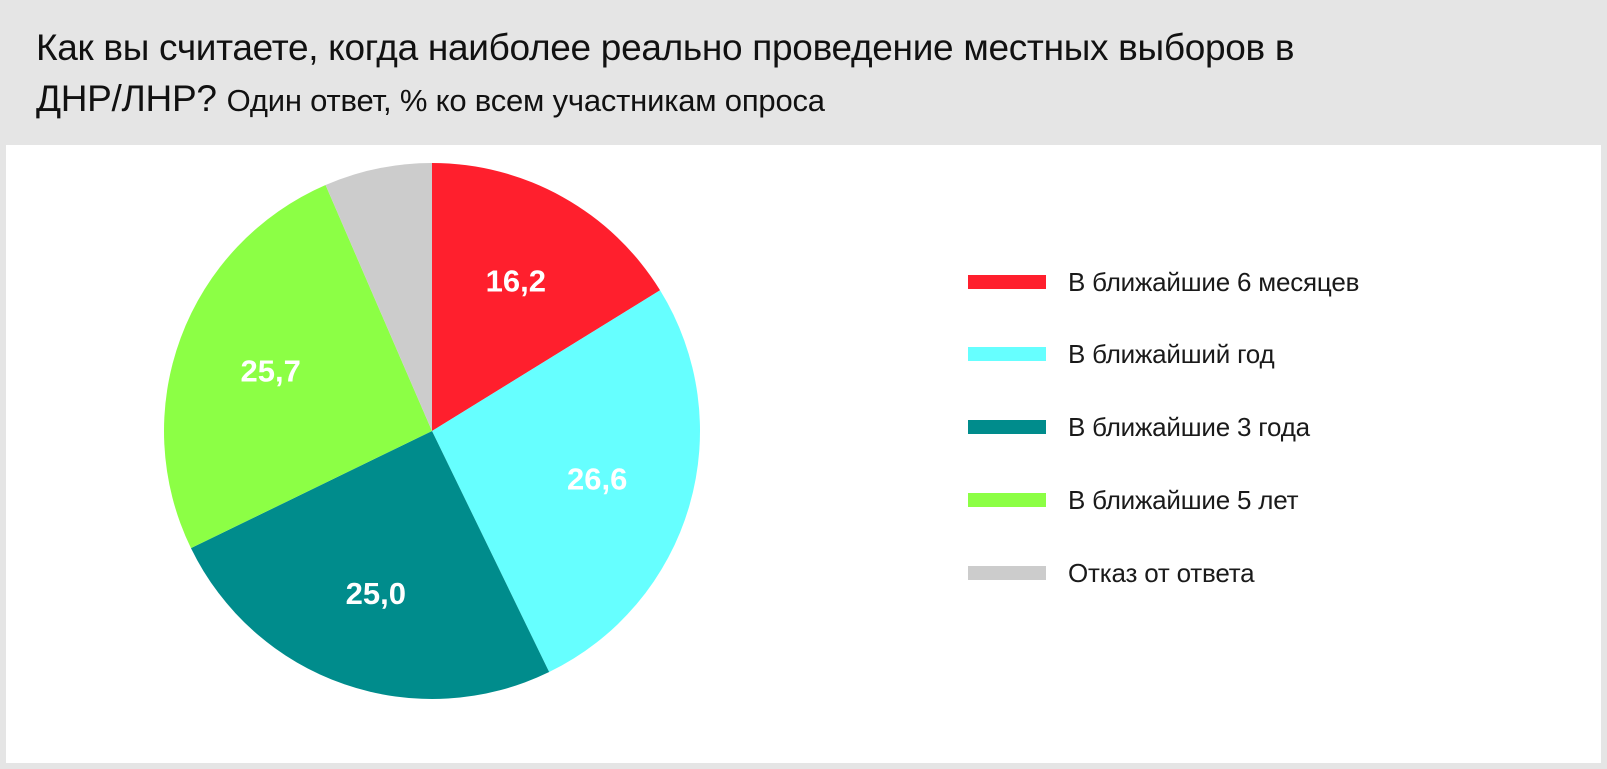  What do you see at coordinates (1007, 427) in the screenshot?
I see `legend-swatch-3-years` at bounding box center [1007, 427].